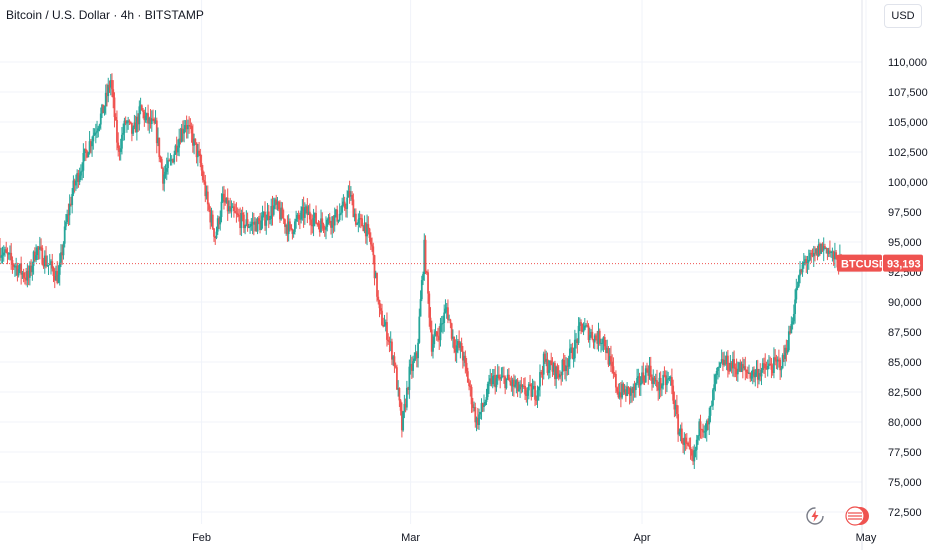 This screenshot has width=932, height=550. What do you see at coordinates (858, 516) in the screenshot?
I see `us-flag-icon` at bounding box center [858, 516].